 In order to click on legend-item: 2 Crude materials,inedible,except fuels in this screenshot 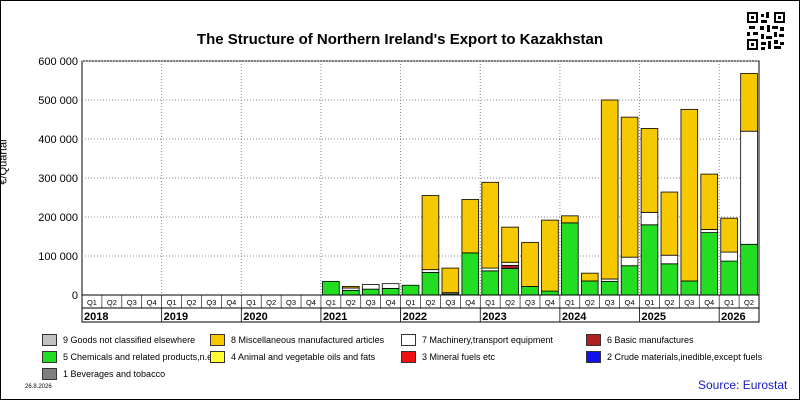, I will do `click(674, 357)`.